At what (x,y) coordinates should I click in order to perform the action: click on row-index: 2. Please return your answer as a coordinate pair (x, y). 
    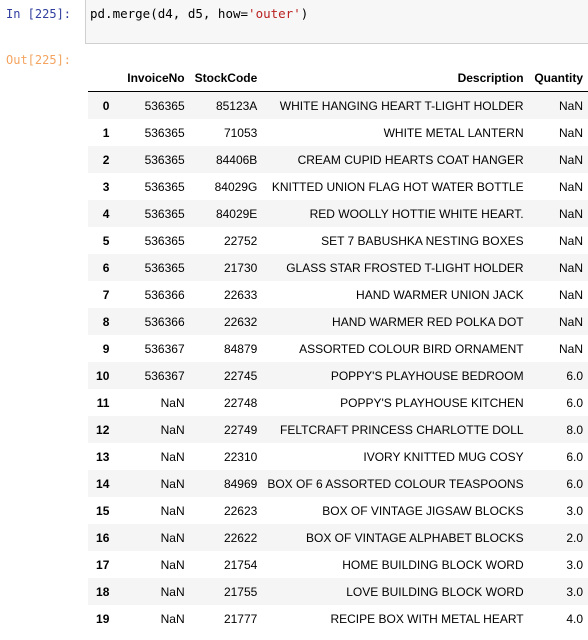
    Looking at the image, I should click on (106, 159).